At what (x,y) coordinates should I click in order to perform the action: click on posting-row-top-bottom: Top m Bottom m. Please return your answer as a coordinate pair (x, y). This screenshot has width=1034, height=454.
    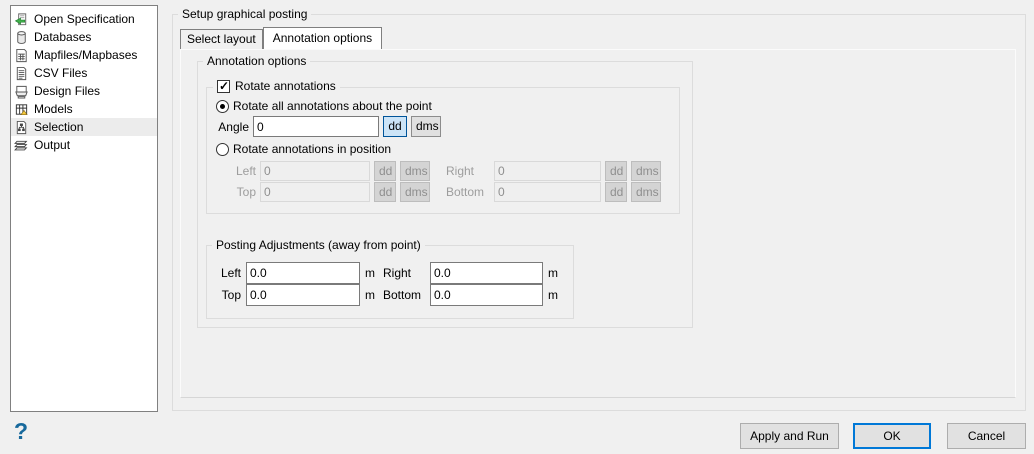
    Looking at the image, I should click on (384, 295).